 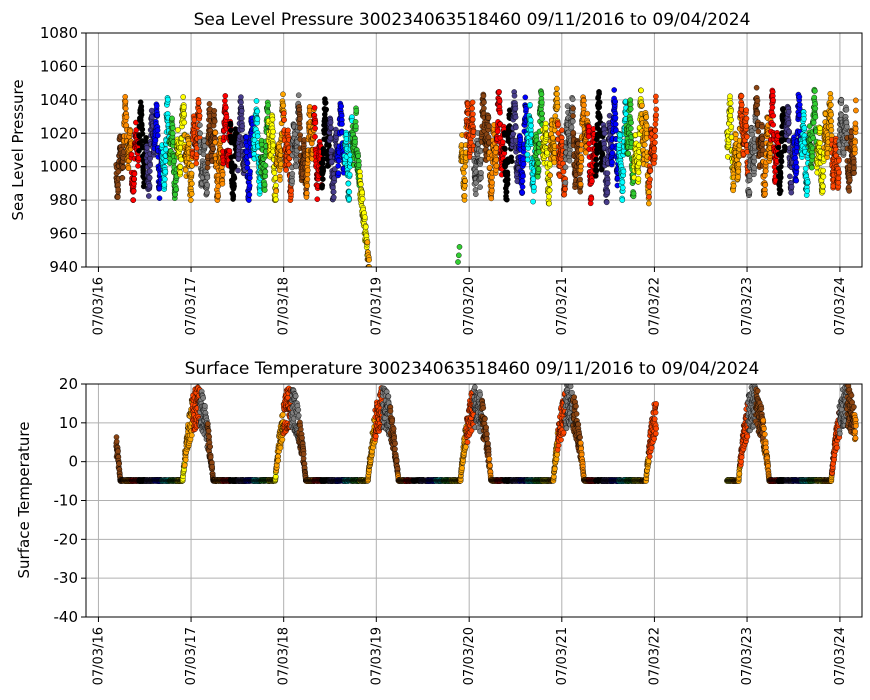 What do you see at coordinates (654, 306) in the screenshot?
I see `x-tick-label: 07/03/22` at bounding box center [654, 306].